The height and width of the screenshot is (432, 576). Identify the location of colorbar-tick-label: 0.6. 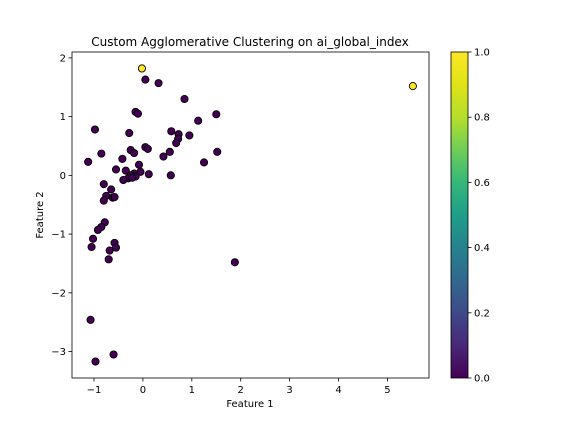
(482, 183).